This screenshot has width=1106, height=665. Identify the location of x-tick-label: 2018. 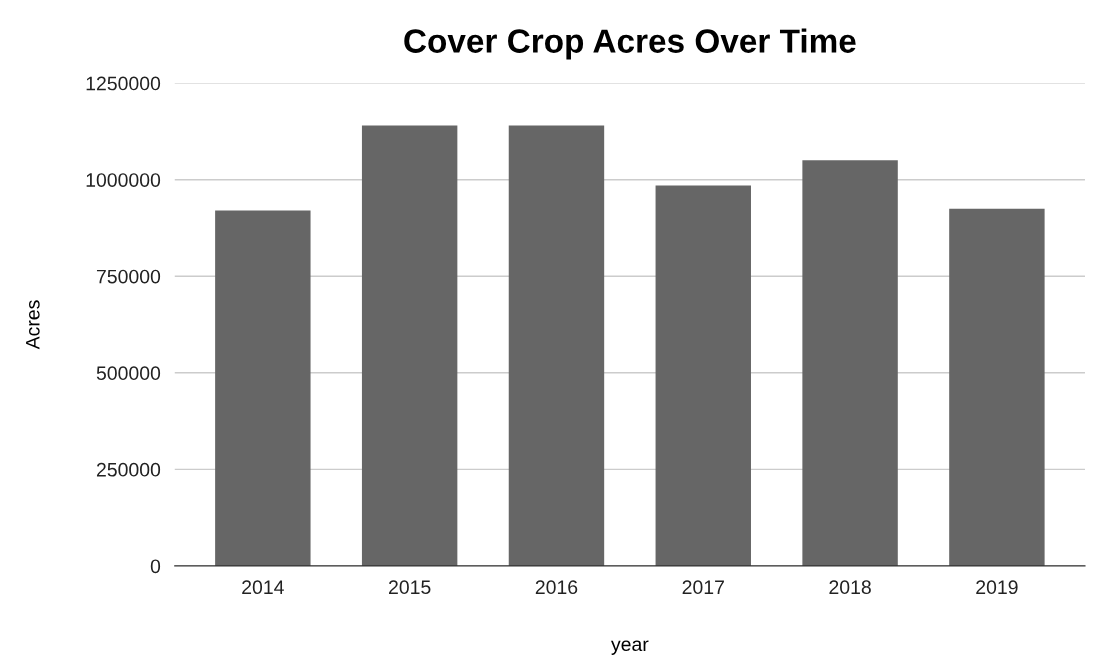
(850, 587).